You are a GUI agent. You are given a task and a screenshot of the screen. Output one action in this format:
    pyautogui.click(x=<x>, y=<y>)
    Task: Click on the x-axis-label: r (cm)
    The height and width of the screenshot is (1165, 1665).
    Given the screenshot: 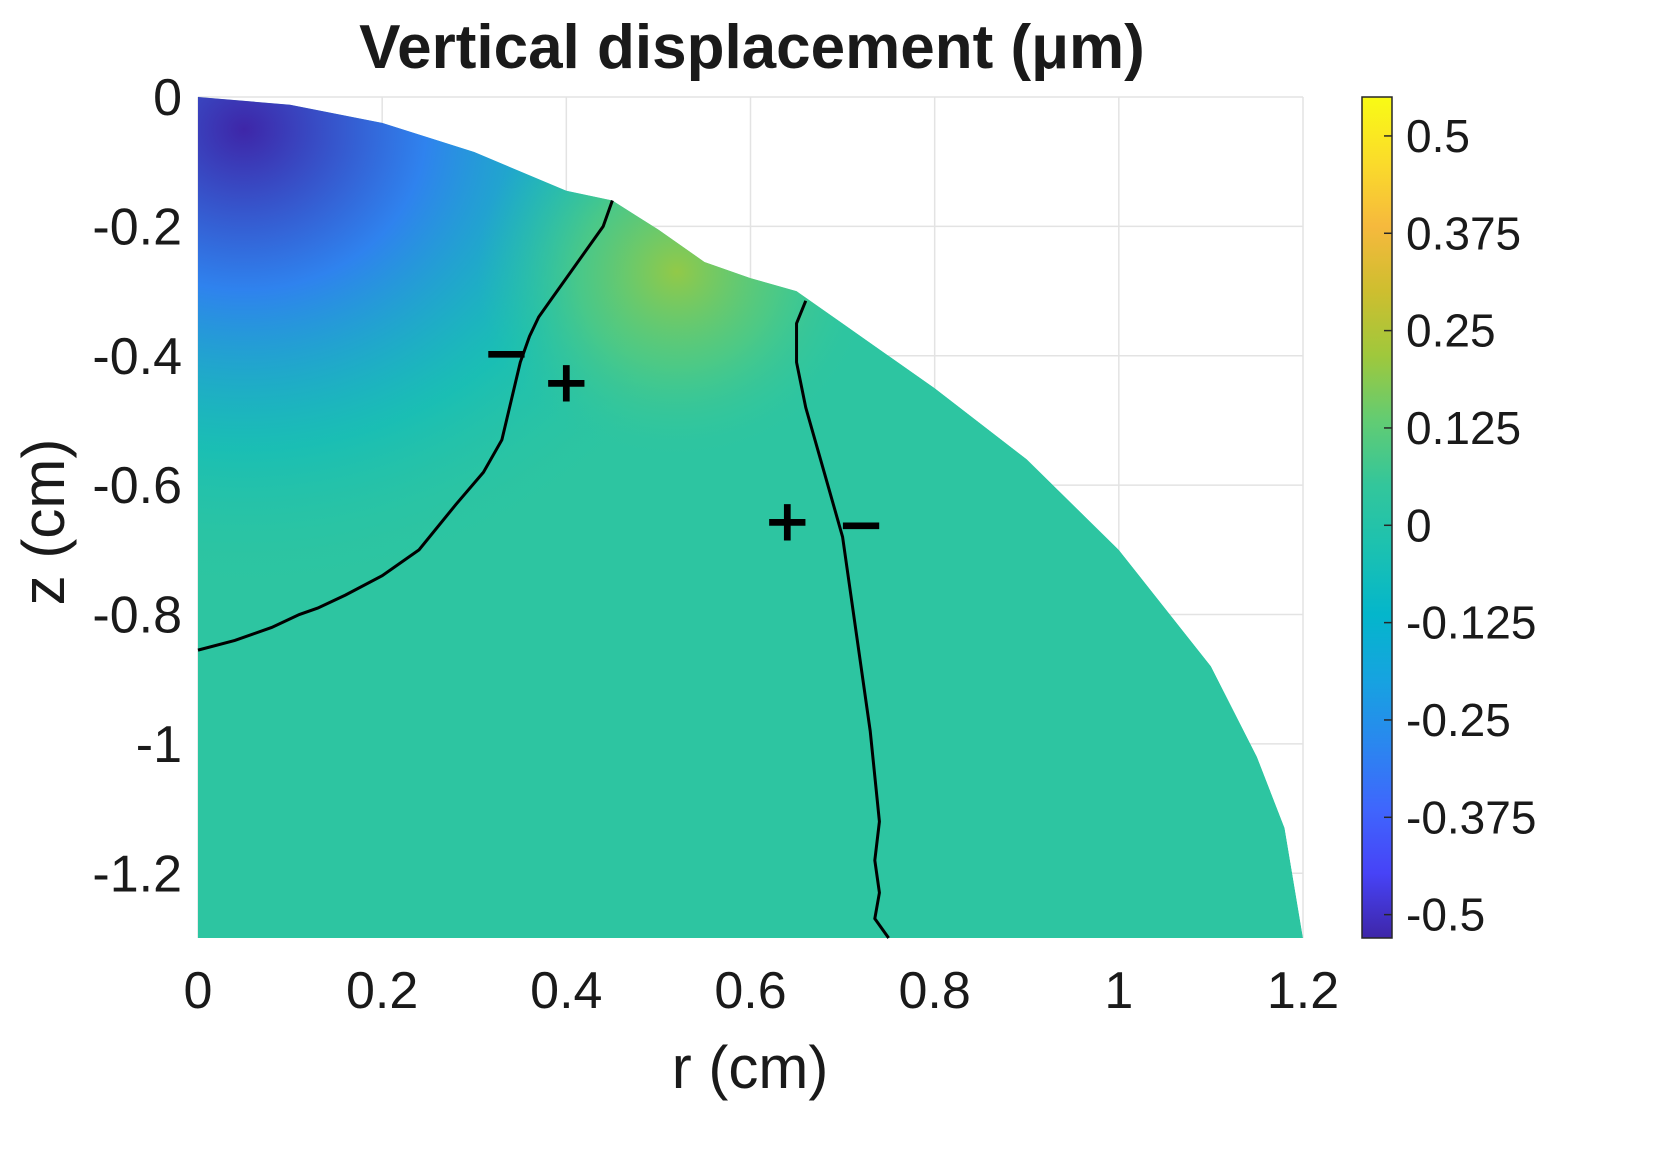 What is the action you would take?
    pyautogui.click(x=750, y=1067)
    